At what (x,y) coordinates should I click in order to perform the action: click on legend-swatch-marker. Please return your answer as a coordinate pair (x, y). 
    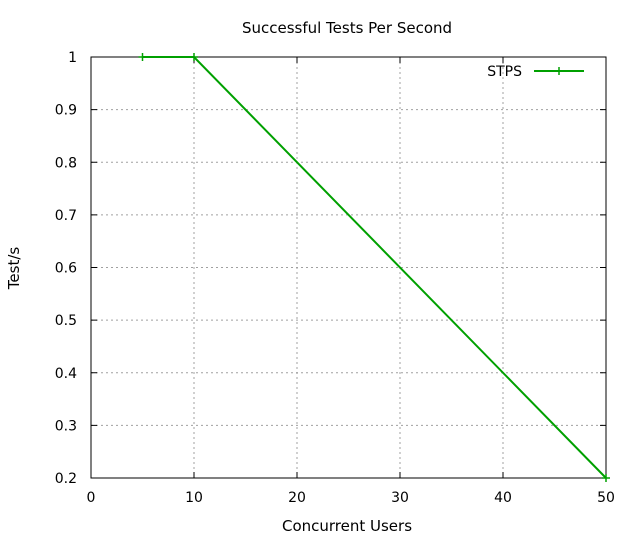
    Looking at the image, I should click on (559, 71).